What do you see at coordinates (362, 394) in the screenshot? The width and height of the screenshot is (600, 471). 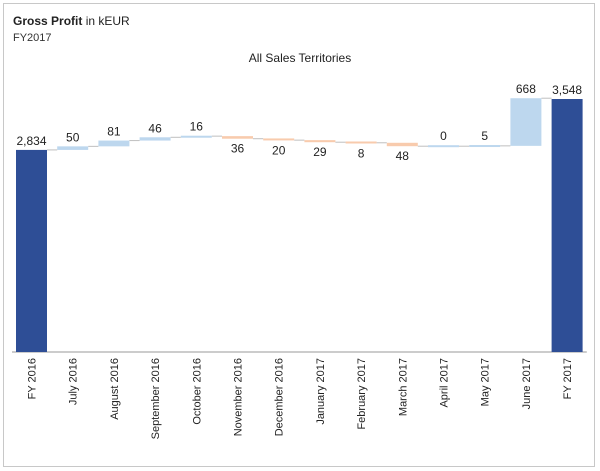 I see `x-tick-label-8: February 2017` at bounding box center [362, 394].